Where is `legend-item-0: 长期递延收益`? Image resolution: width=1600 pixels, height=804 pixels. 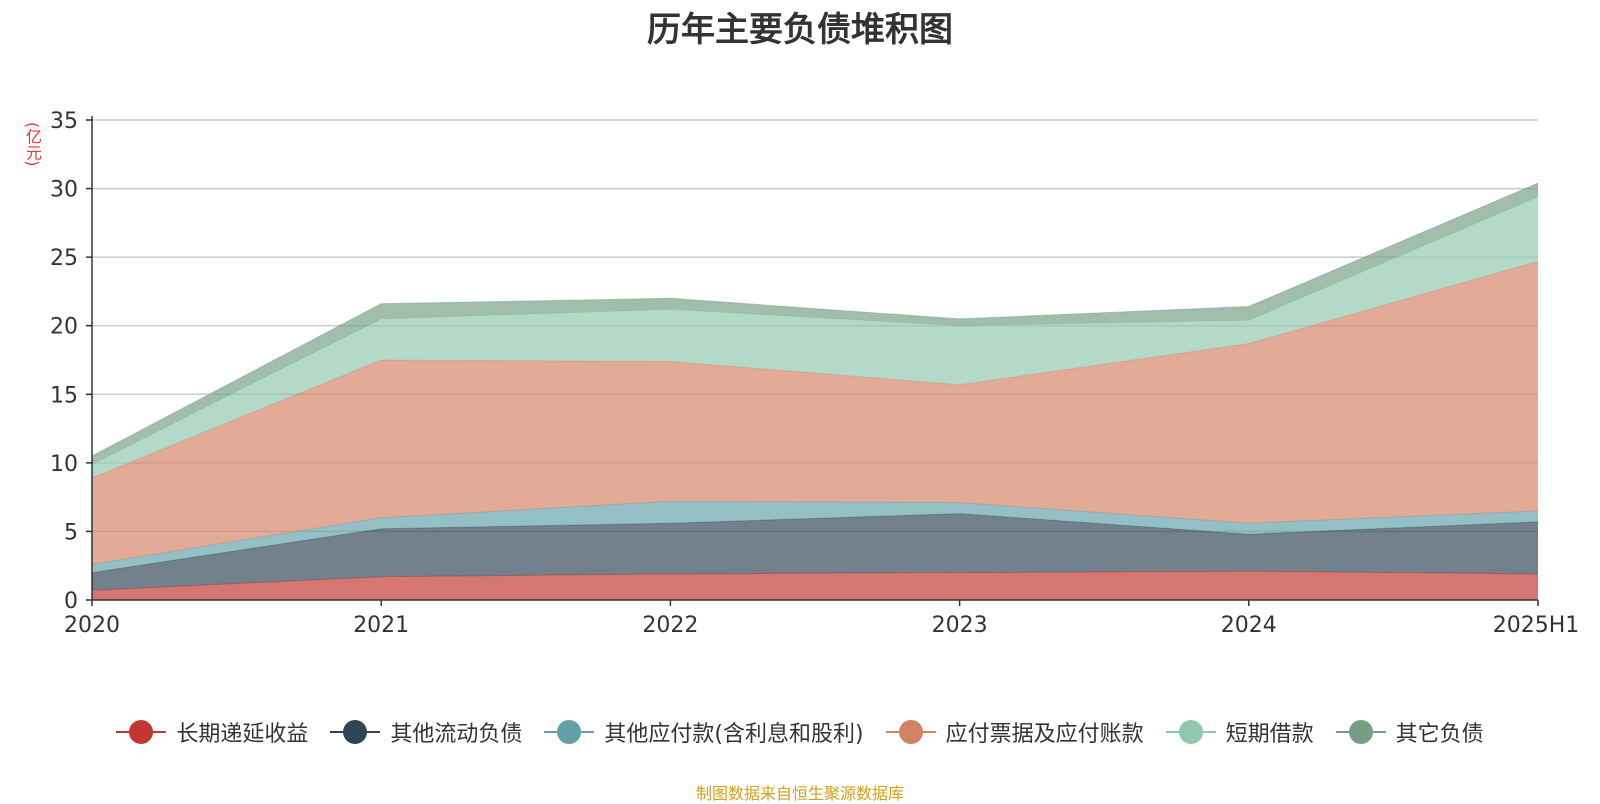 legend-item-0: 长期递延收益 is located at coordinates (212, 732).